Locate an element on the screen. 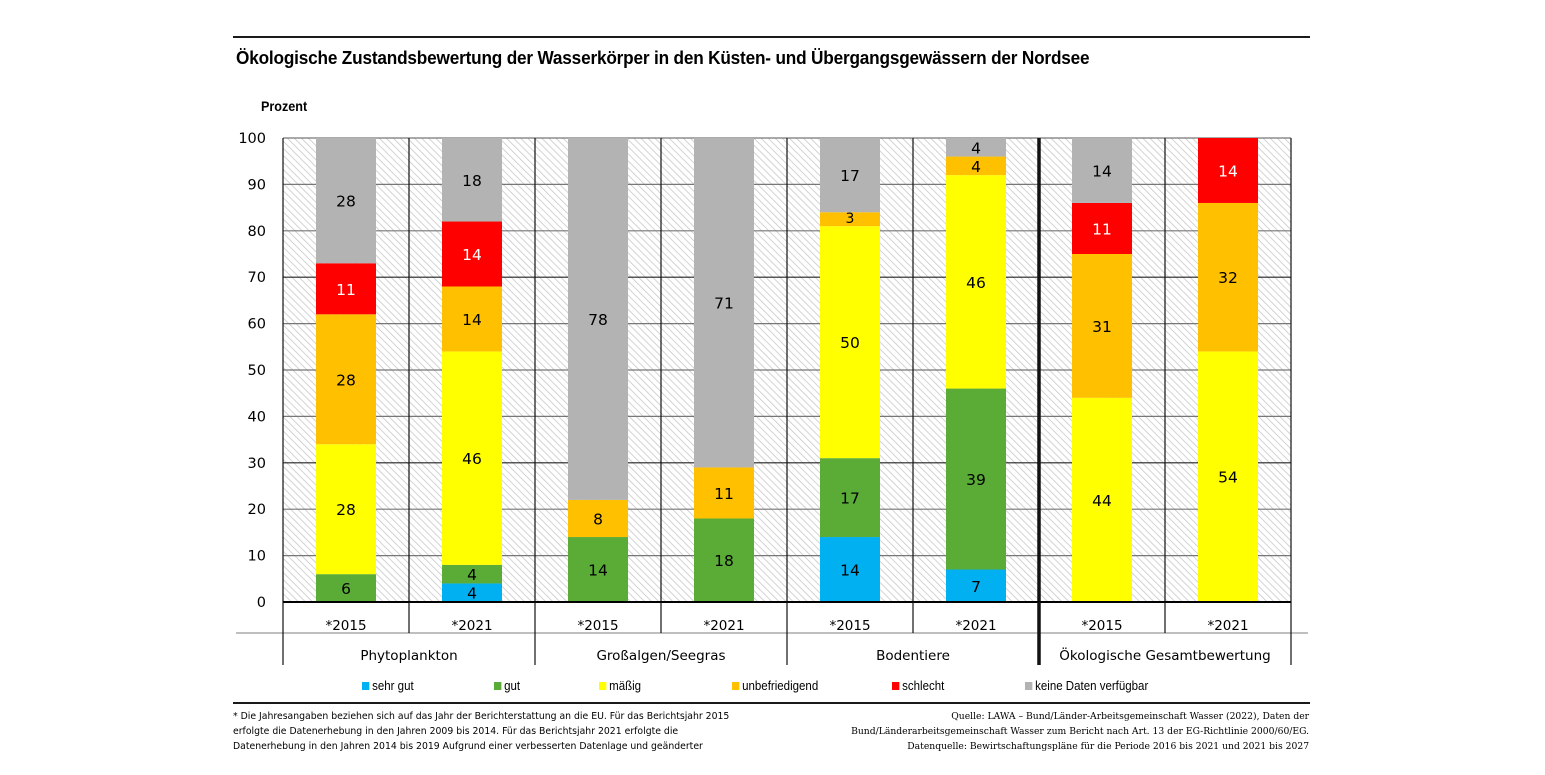 The height and width of the screenshot is (775, 1545). data-label: 8 is located at coordinates (598, 519).